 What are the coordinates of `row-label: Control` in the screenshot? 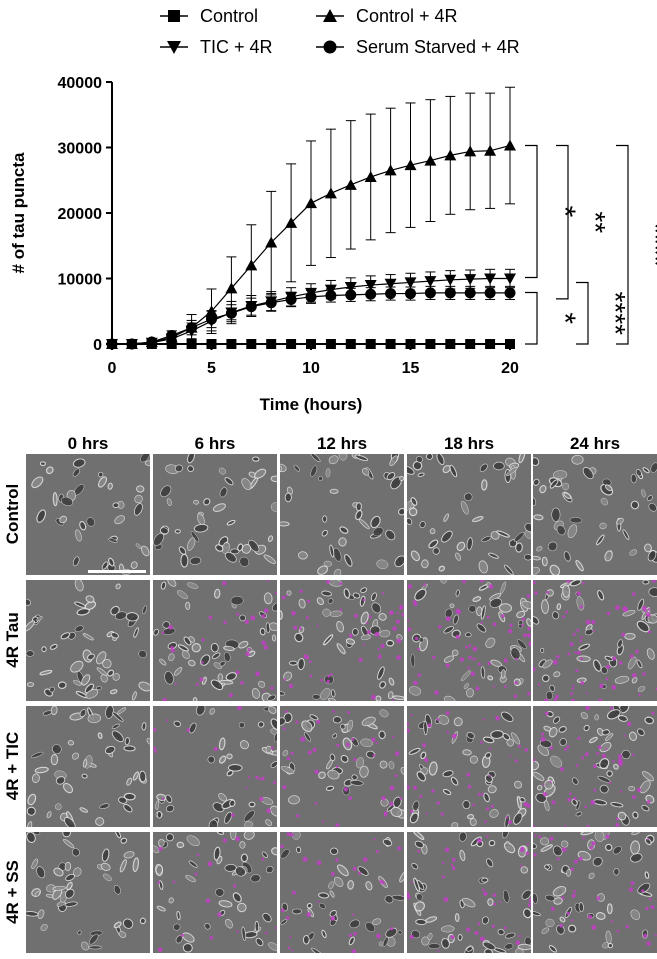 It's located at (12, 514).